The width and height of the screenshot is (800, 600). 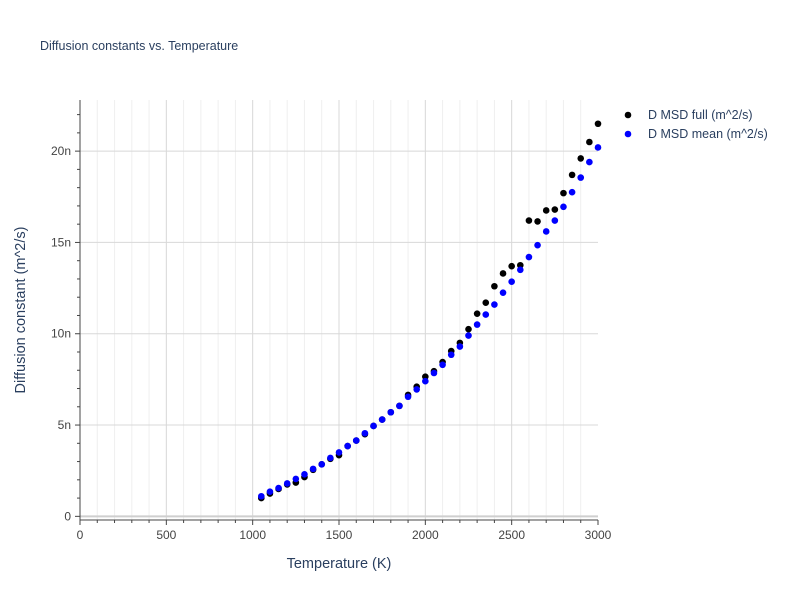 I want to click on x-tick-label: 1500, so click(x=339, y=535).